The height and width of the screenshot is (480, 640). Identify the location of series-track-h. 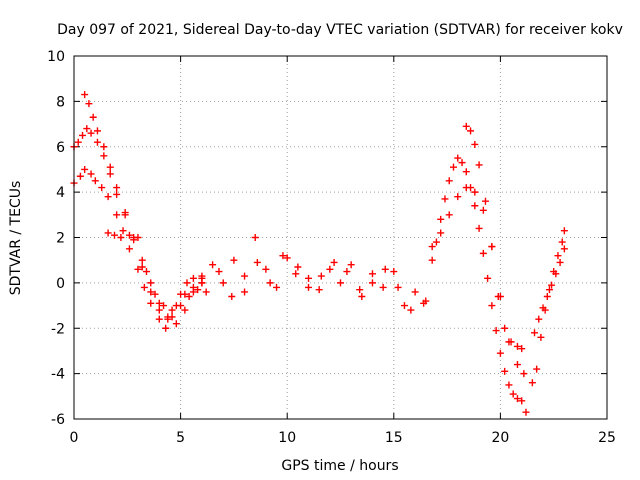
(478, 281).